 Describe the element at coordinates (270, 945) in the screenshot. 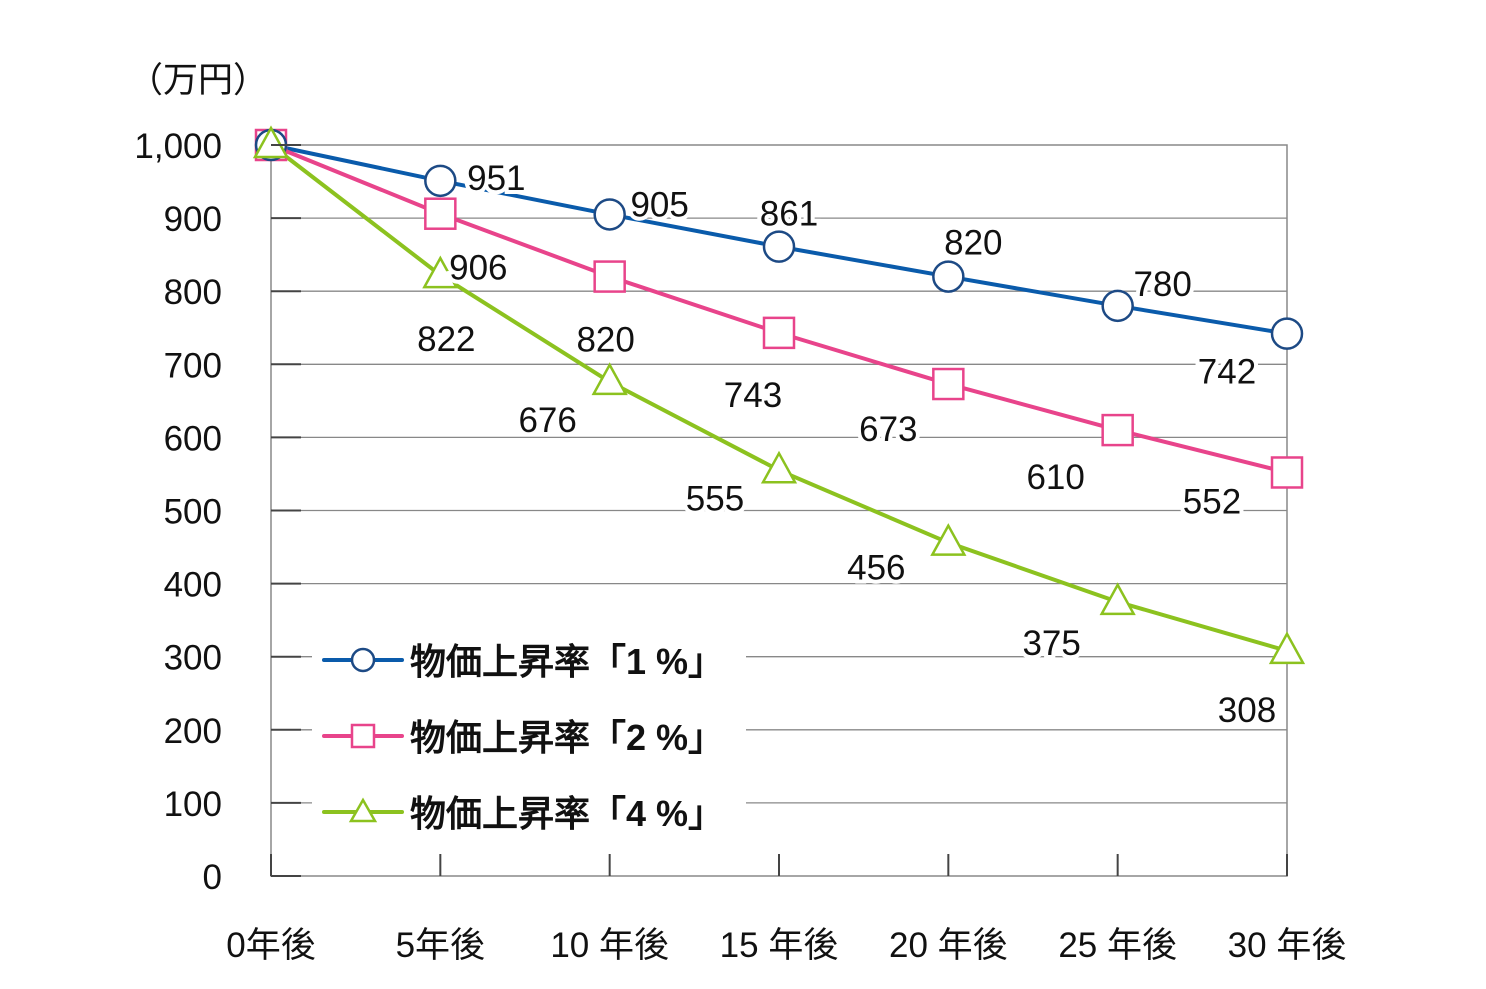

I see `x-tick-label: 0年後` at that location.